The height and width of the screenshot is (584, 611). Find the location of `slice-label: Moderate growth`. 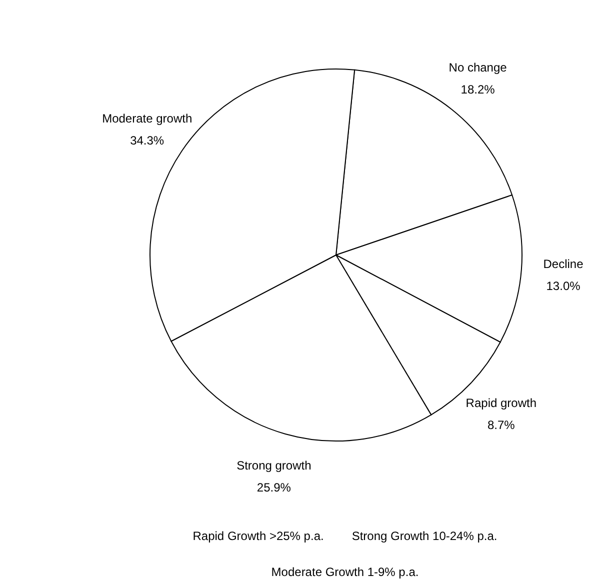

slice-label: Moderate growth is located at coordinates (147, 118).